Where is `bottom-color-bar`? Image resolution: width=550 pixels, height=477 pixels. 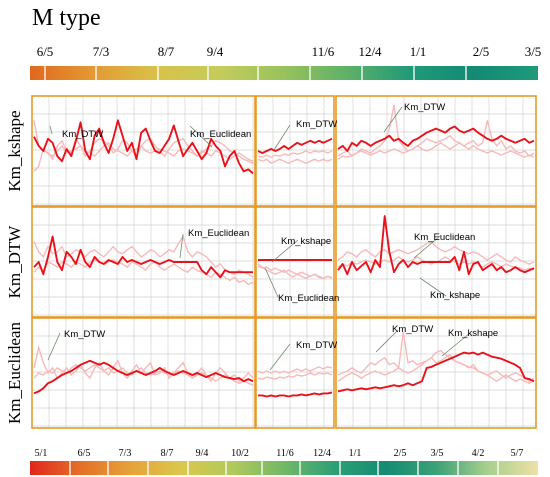 bottom-color-bar is located at coordinates (284, 468).